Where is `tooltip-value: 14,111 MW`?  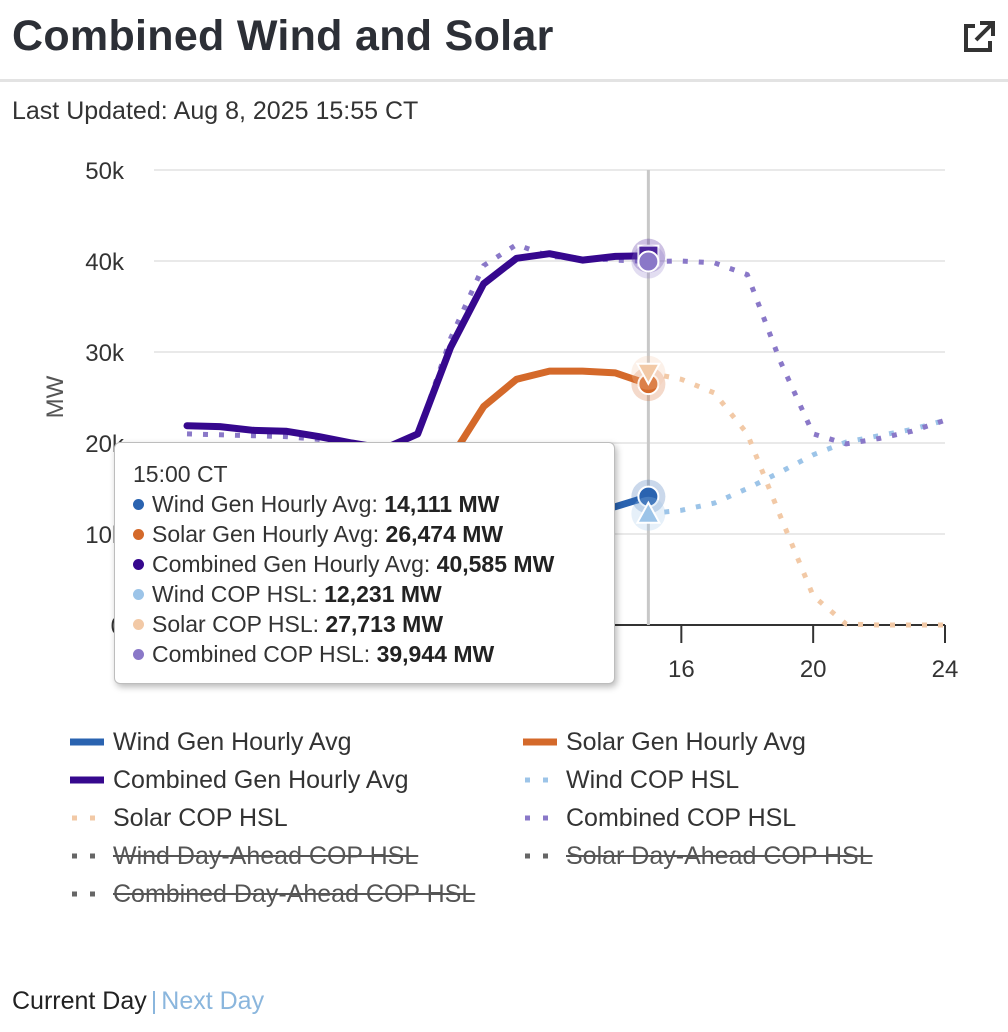
tooltip-value: 14,111 MW is located at coordinates (442, 504).